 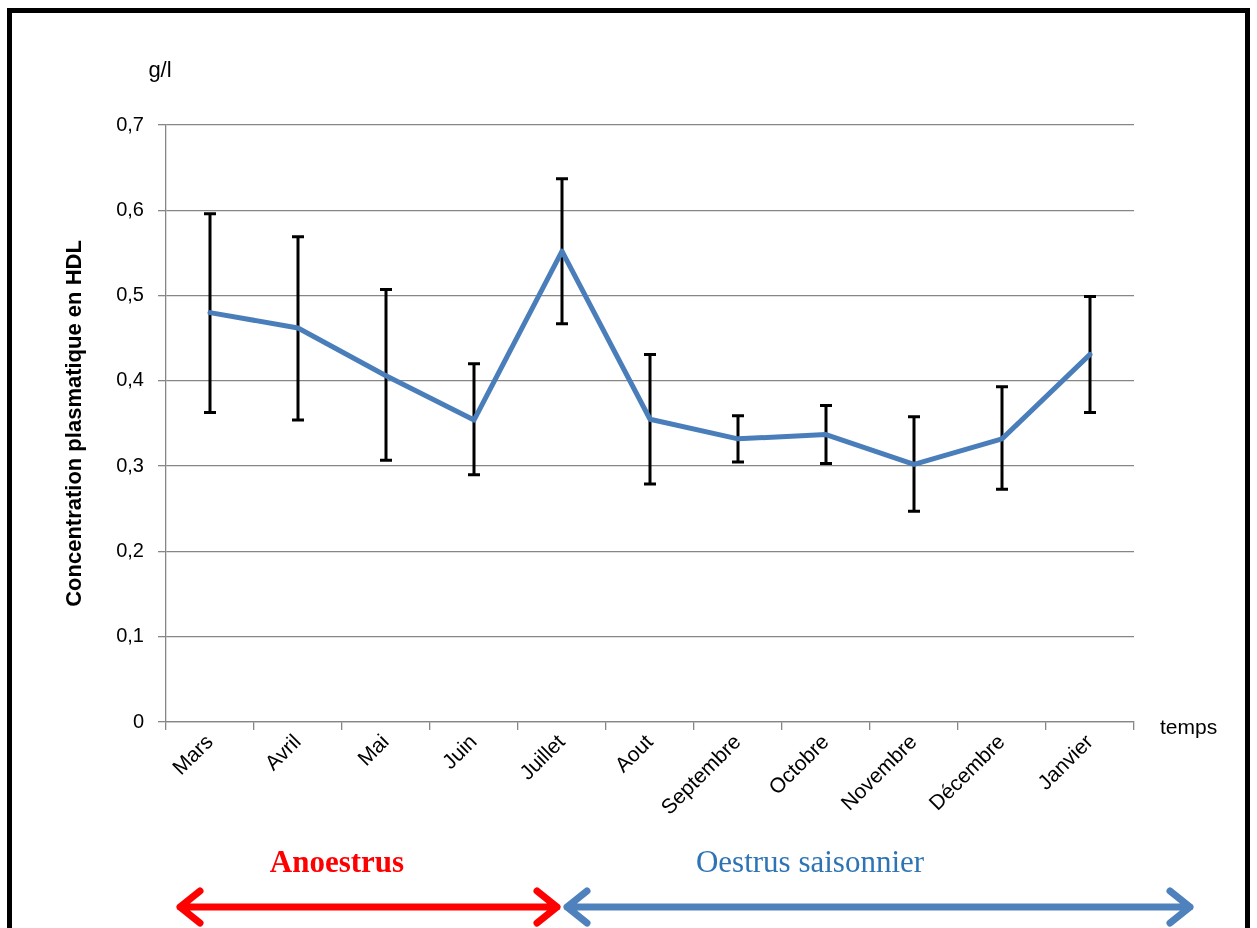 I want to click on x-tick-label: Mai, so click(x=372, y=749).